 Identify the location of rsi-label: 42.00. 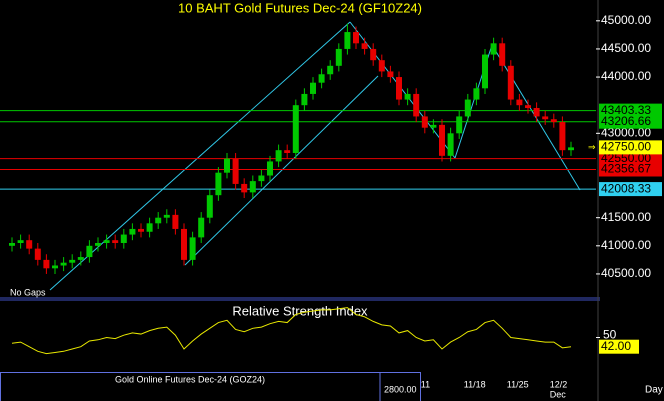
(616, 346).